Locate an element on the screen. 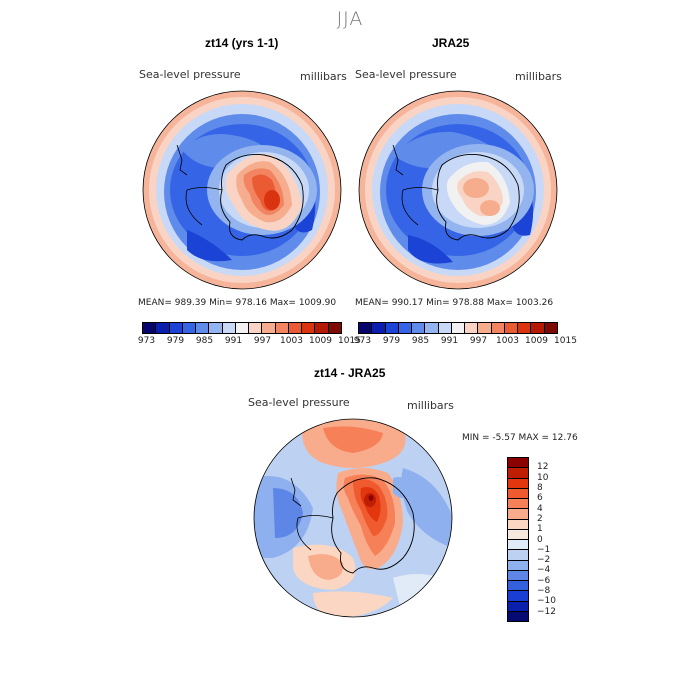 This screenshot has height=700, width=700. panel1-colorbar is located at coordinates (242, 328).